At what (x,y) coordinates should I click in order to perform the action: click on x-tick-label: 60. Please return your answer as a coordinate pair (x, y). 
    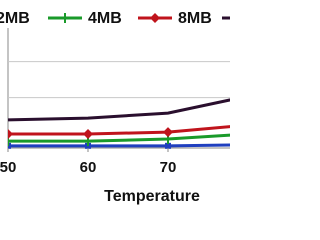
    Looking at the image, I should click on (88, 167).